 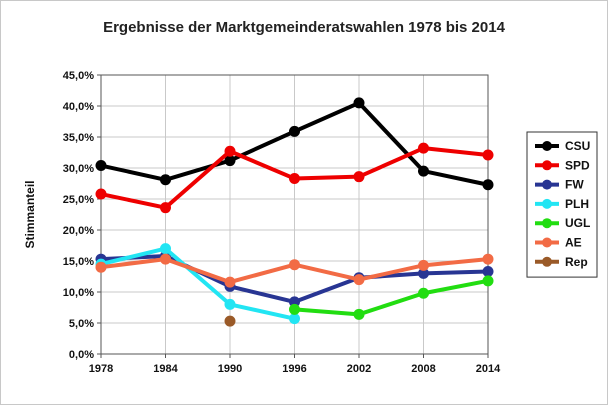 I want to click on legend-item-fw: FW, so click(x=559, y=185).